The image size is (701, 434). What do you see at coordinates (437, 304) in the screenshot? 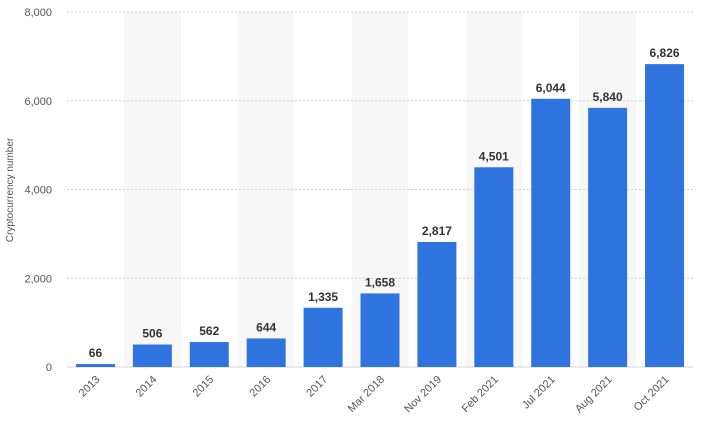
I see `bar-nov-2019` at bounding box center [437, 304].